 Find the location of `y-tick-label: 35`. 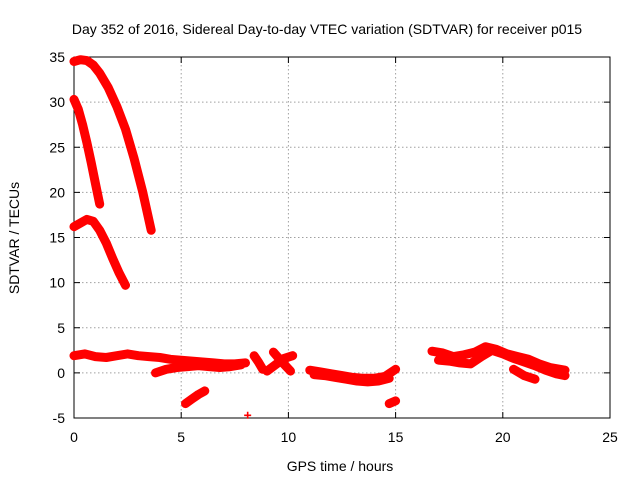

y-tick-label: 35 is located at coordinates (57, 57).